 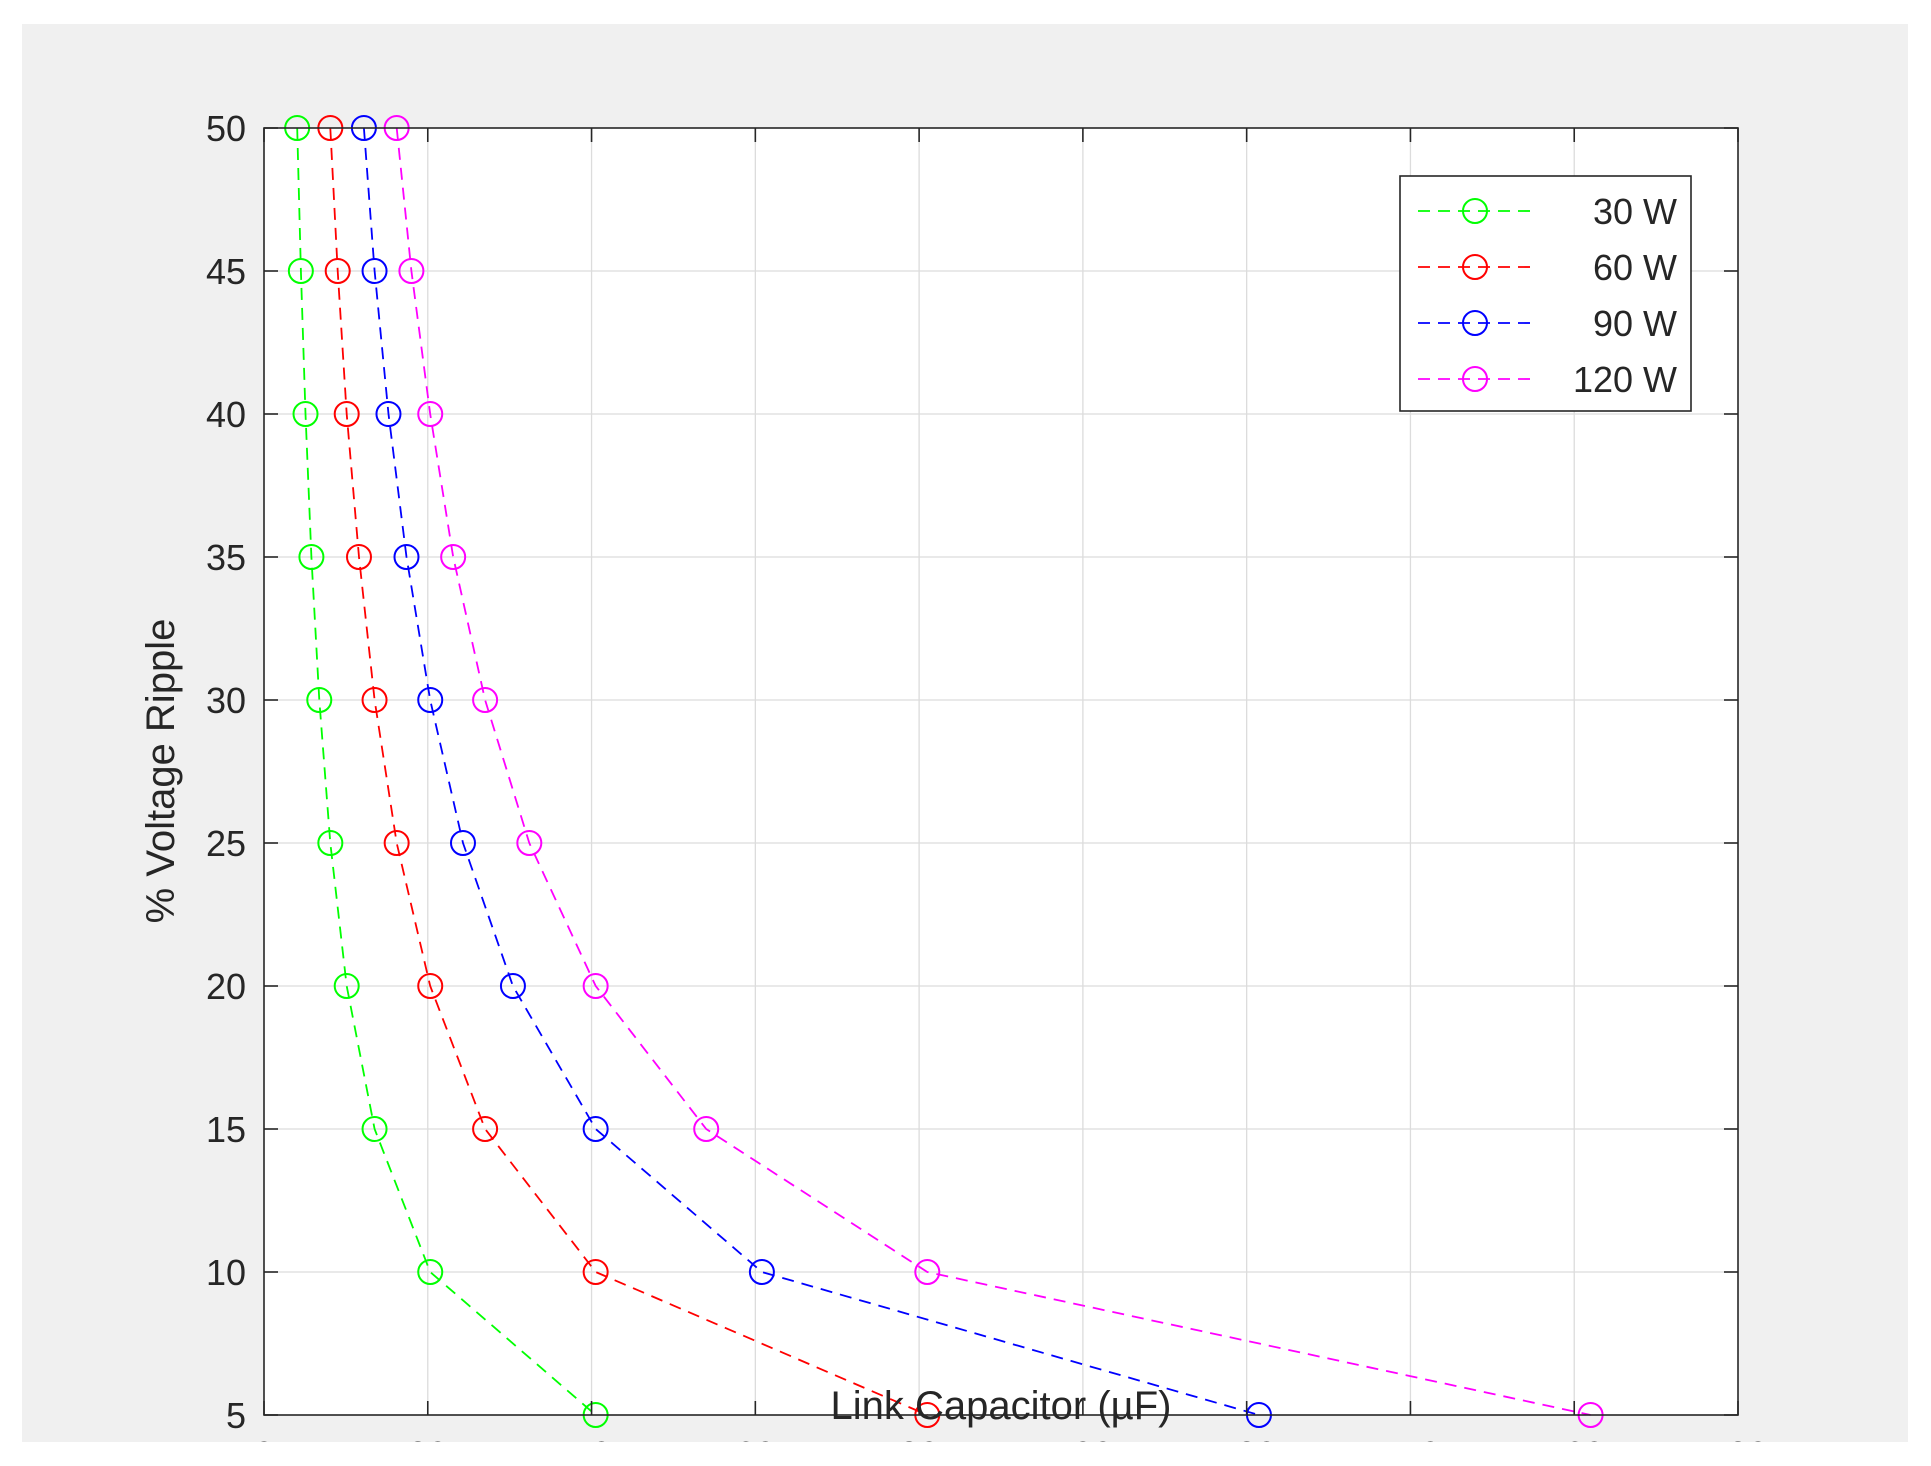 I want to click on legend-label: 120 W, so click(x=1625, y=379).